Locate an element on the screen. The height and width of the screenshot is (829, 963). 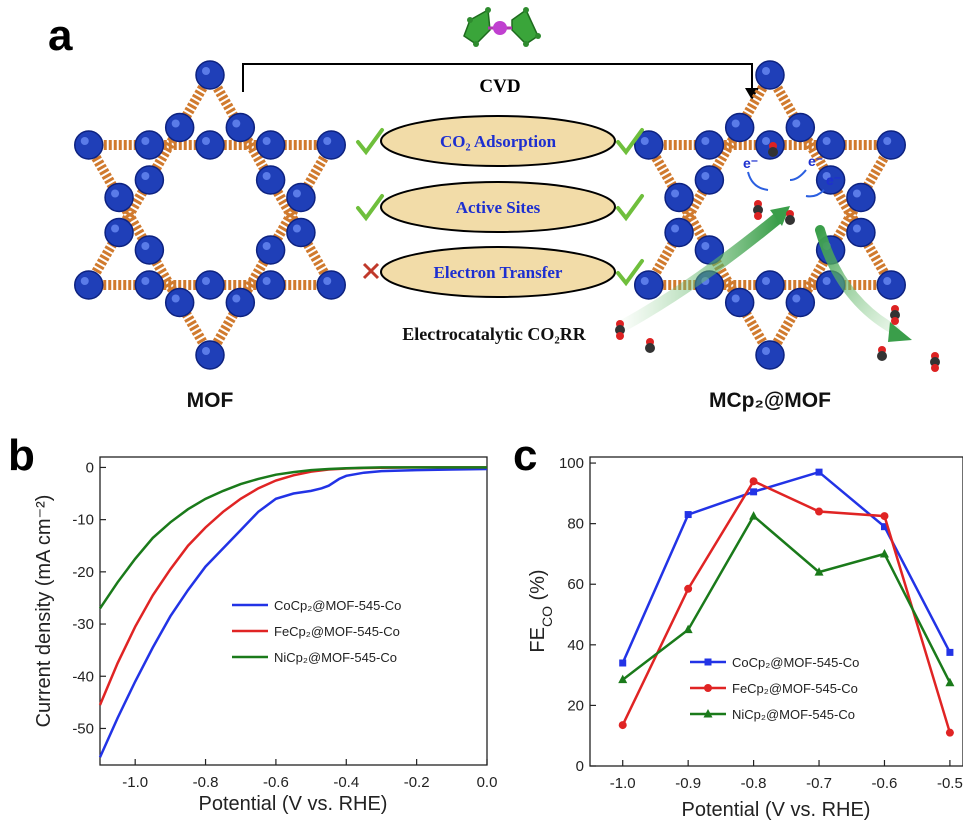
y-axis-label: FECO (%) is located at coordinates (541, 610).